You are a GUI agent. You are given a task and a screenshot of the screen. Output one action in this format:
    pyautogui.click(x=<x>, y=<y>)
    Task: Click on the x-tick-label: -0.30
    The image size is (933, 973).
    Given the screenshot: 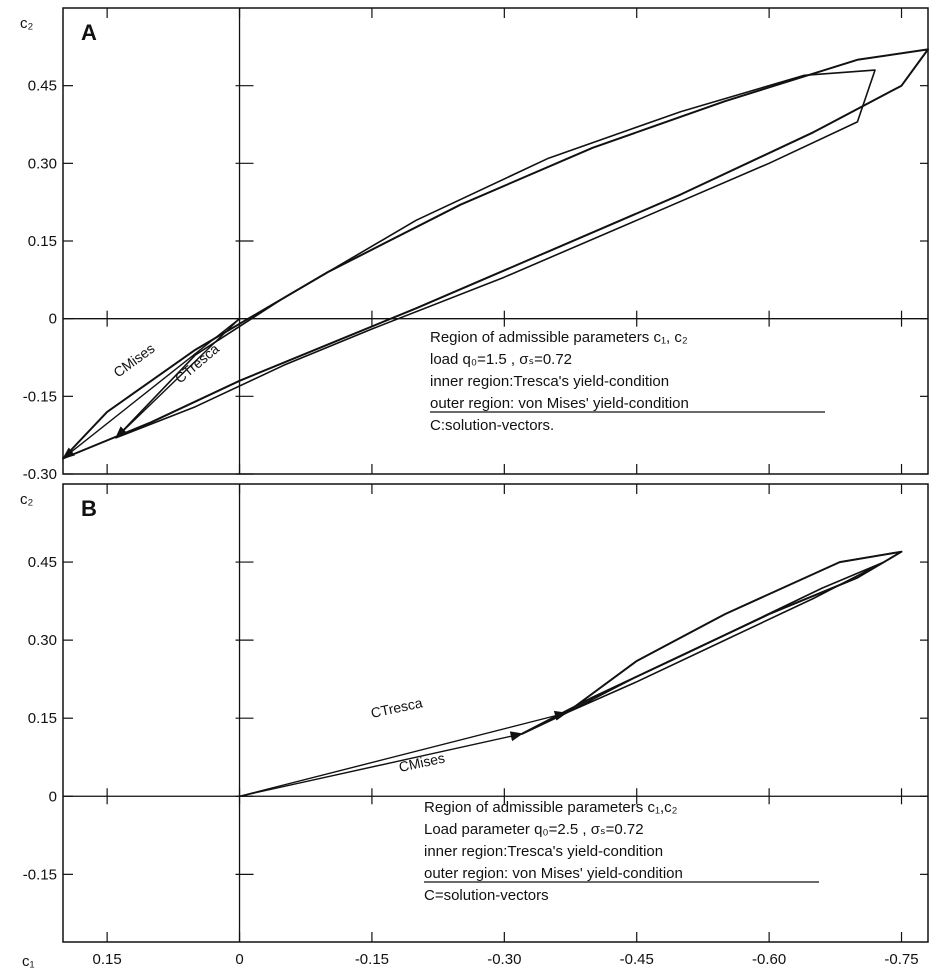 What is the action you would take?
    pyautogui.click(x=504, y=959)
    